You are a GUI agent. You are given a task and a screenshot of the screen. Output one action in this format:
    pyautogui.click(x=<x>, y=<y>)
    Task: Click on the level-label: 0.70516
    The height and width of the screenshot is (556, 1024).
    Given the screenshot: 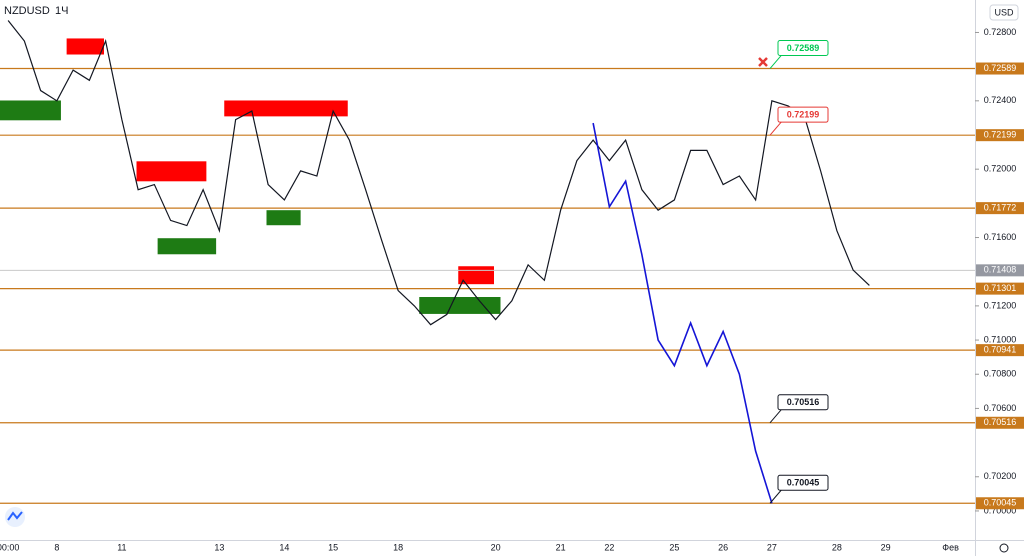 What is the action you would take?
    pyautogui.click(x=1000, y=422)
    